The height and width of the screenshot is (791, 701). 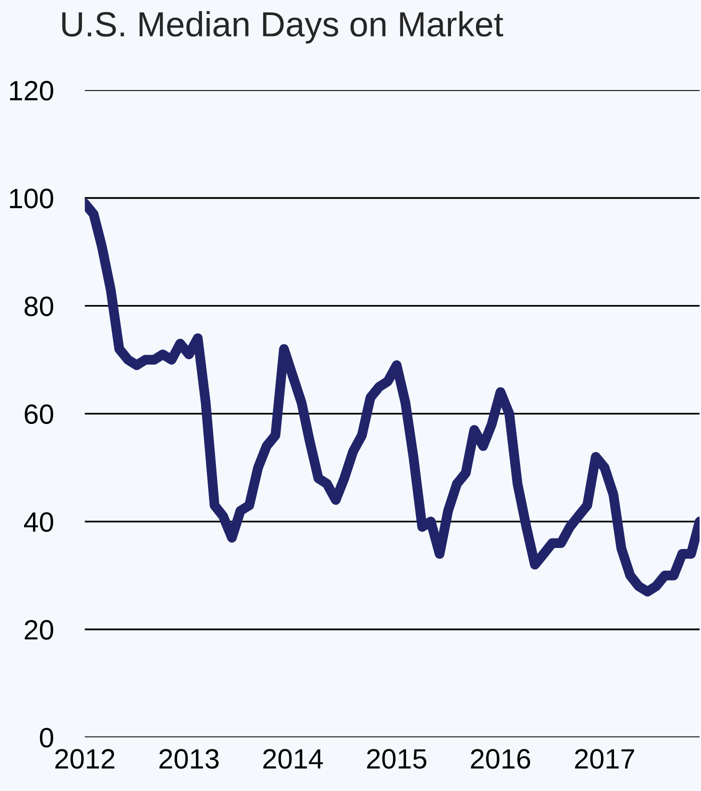 I want to click on x-tick-label: 2015, so click(x=396, y=759).